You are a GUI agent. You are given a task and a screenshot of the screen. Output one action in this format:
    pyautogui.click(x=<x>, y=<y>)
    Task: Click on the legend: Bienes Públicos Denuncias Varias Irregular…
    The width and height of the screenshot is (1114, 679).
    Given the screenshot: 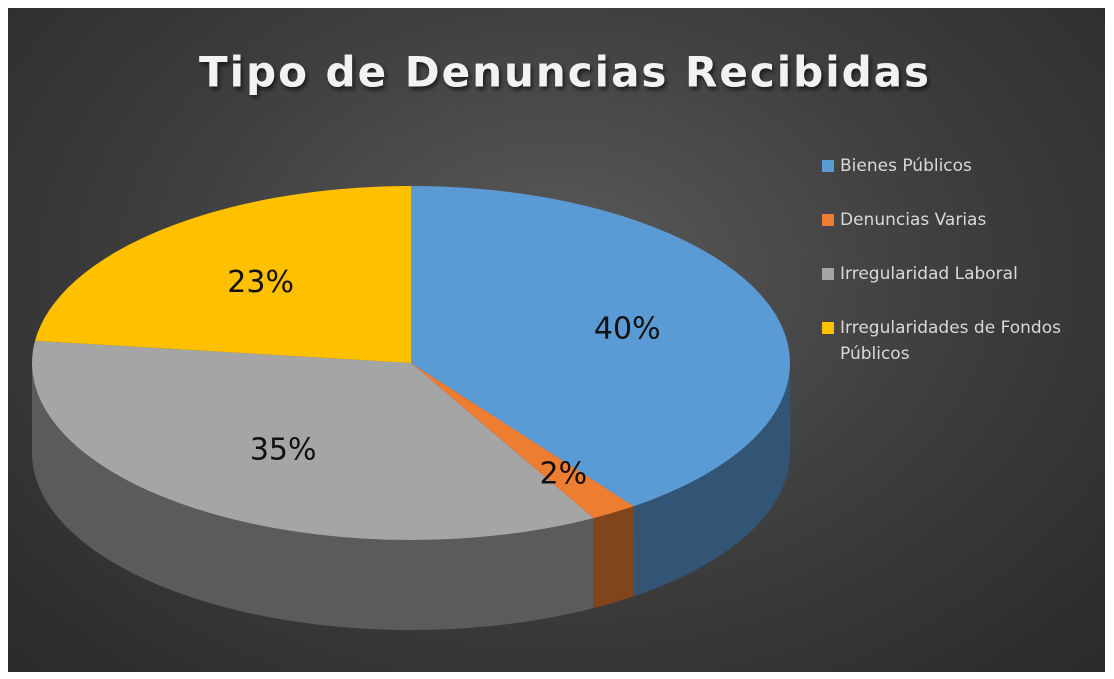 What is the action you would take?
    pyautogui.click(x=967, y=274)
    